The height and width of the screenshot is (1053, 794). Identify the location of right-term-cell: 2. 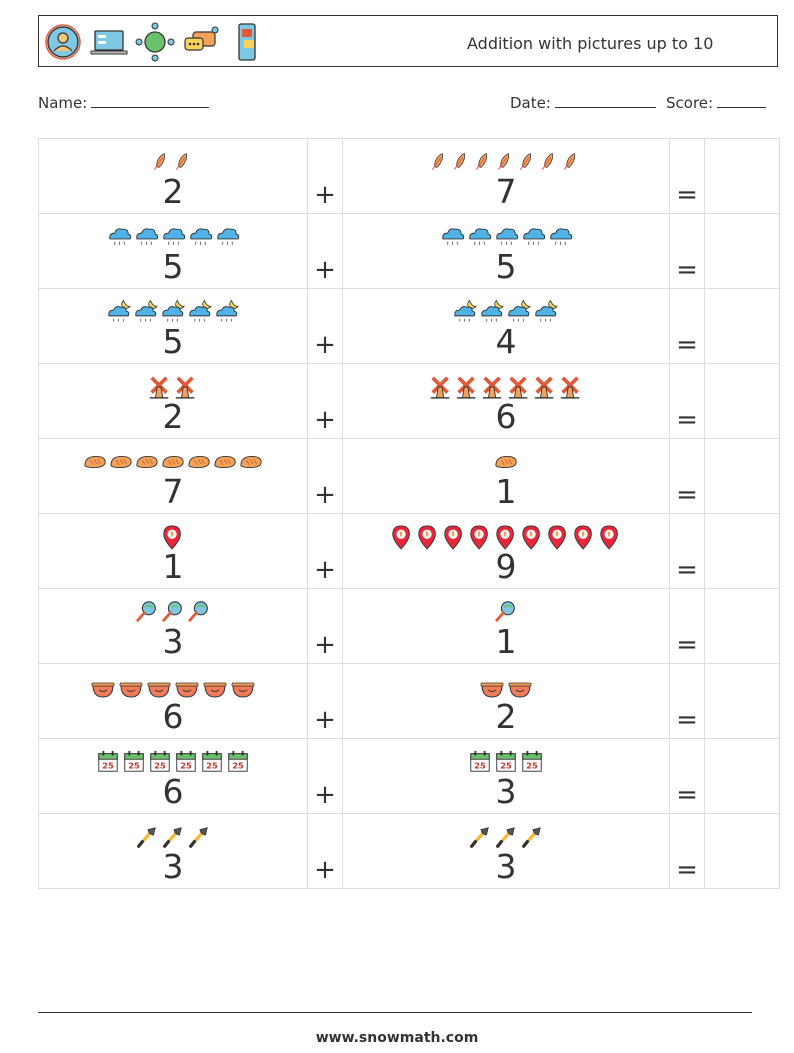
(506, 701).